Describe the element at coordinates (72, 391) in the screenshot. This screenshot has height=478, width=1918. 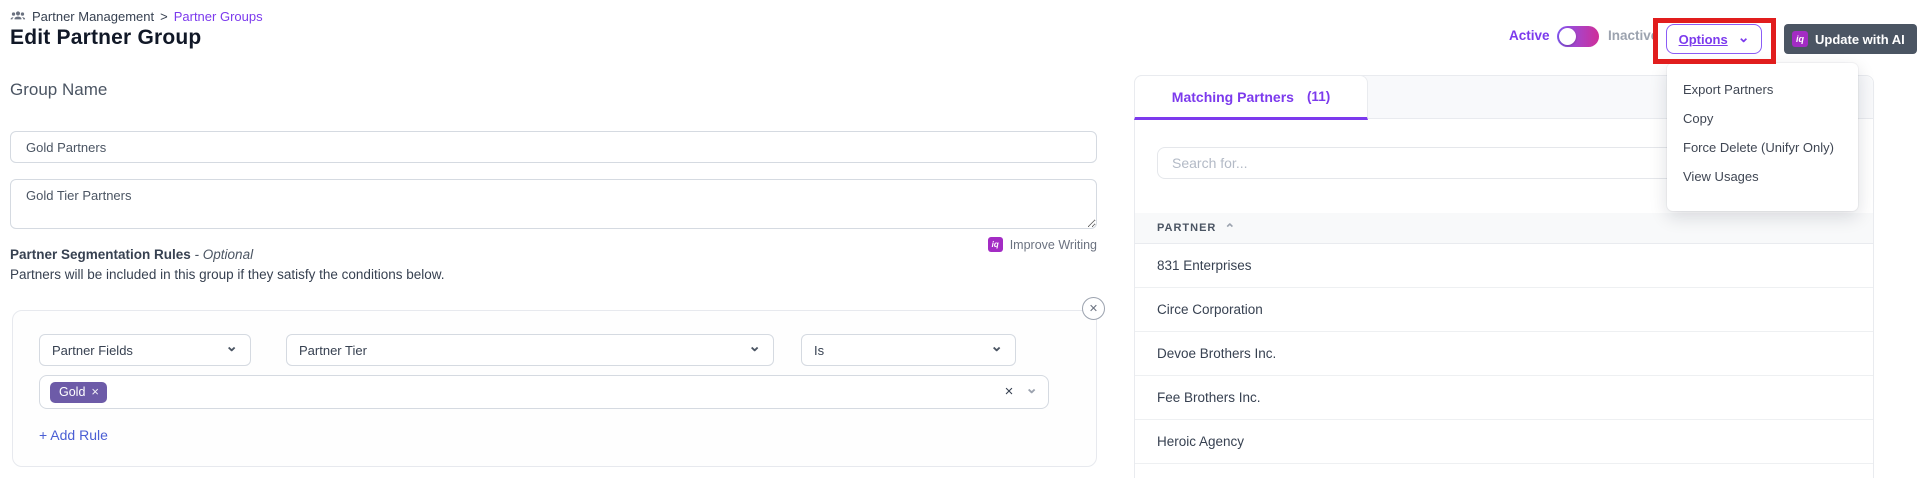
I see `value-tag-label: Gold` at that location.